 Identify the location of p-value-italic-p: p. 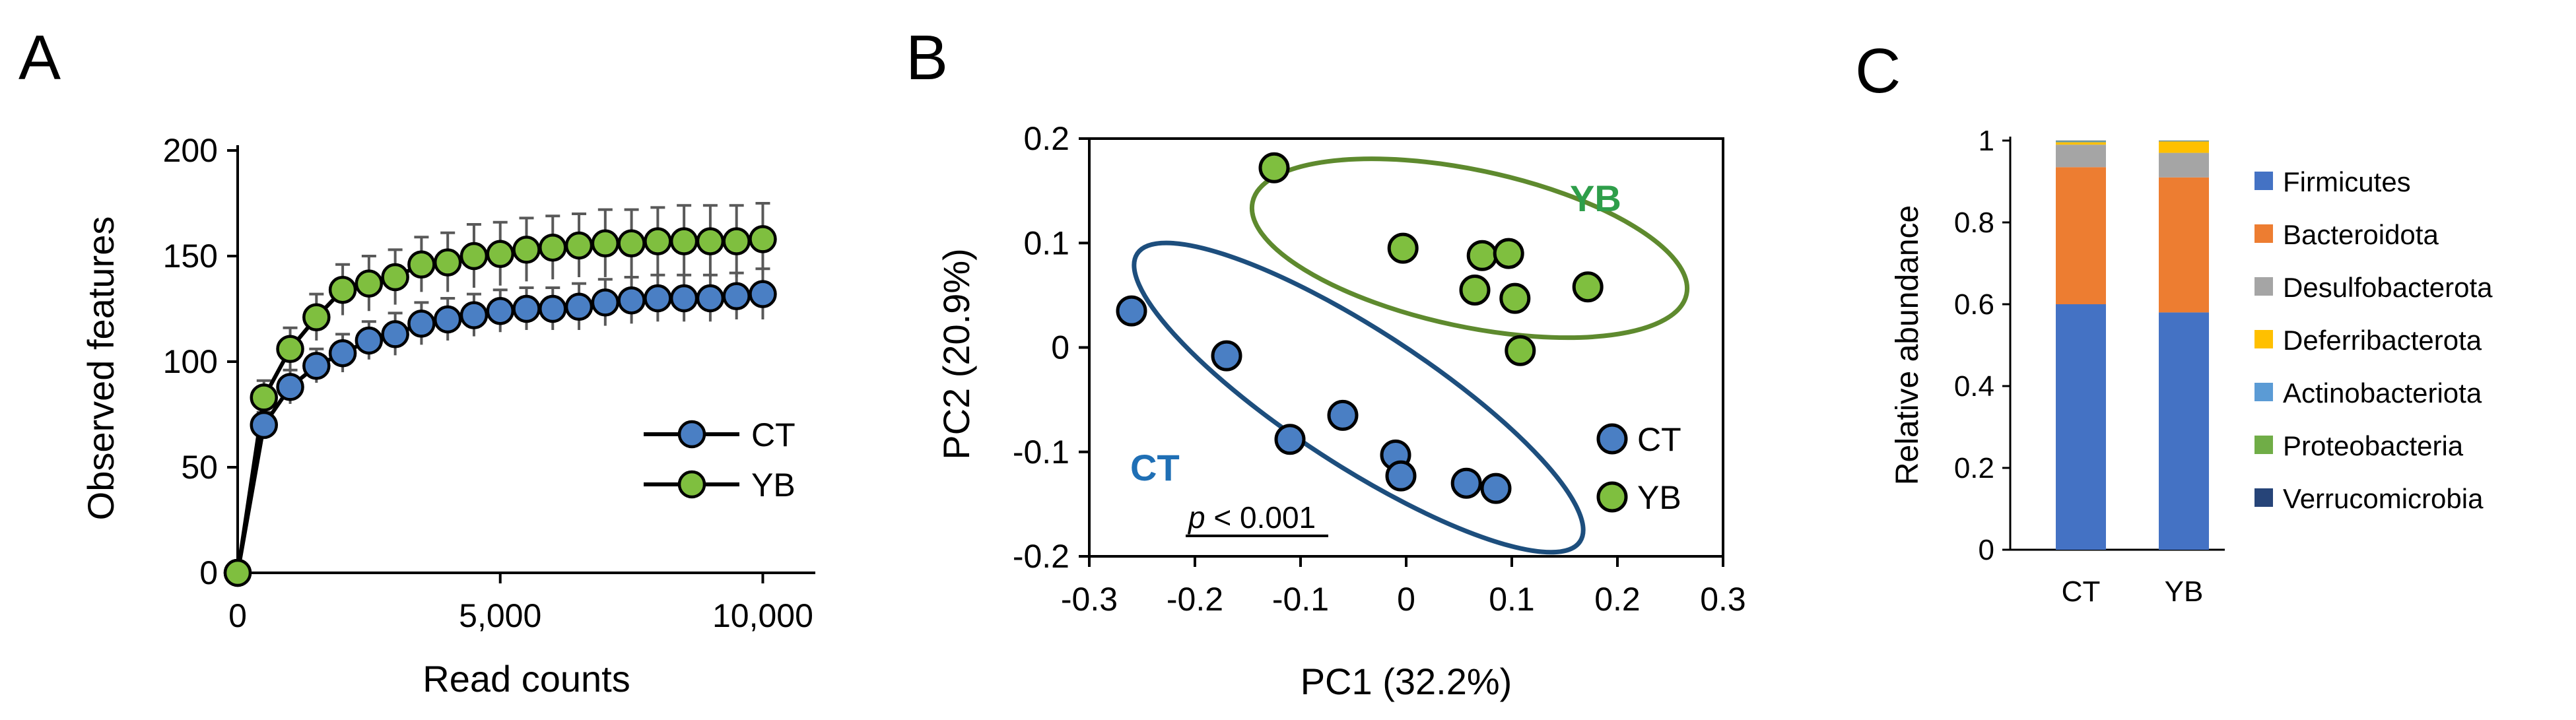
(1196, 517).